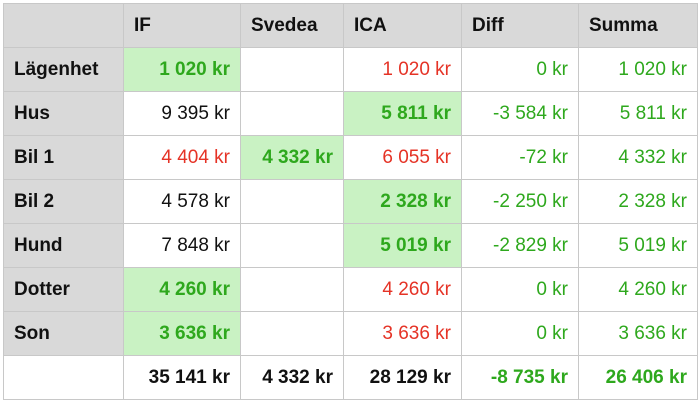 The height and width of the screenshot is (417, 700). I want to click on header-row: IF Svedea ICA Diff Summa, so click(350, 25).